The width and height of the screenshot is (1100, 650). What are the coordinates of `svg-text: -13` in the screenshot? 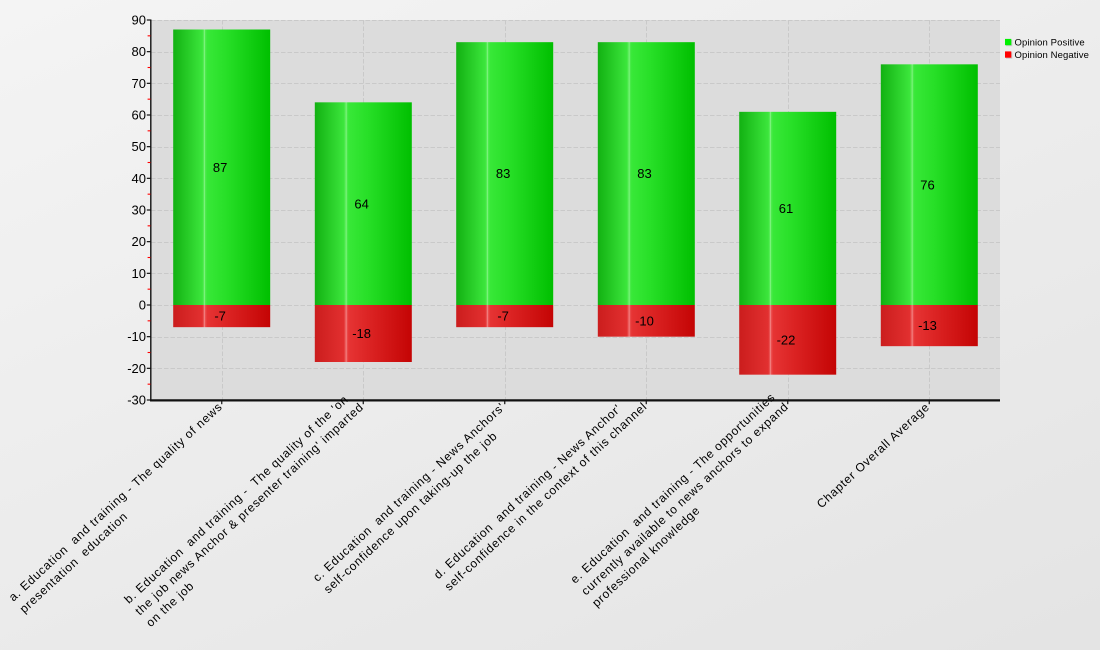 It's located at (927, 325).